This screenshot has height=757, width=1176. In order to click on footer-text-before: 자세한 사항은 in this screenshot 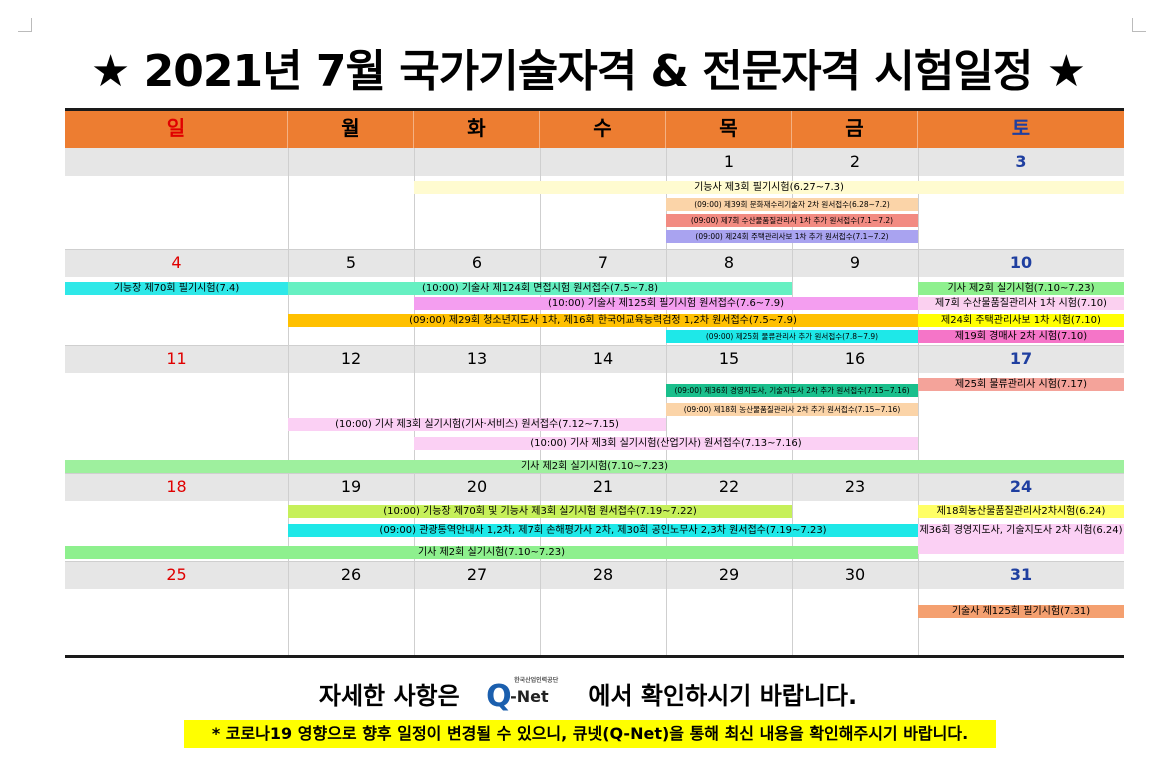, I will do `click(389, 696)`.